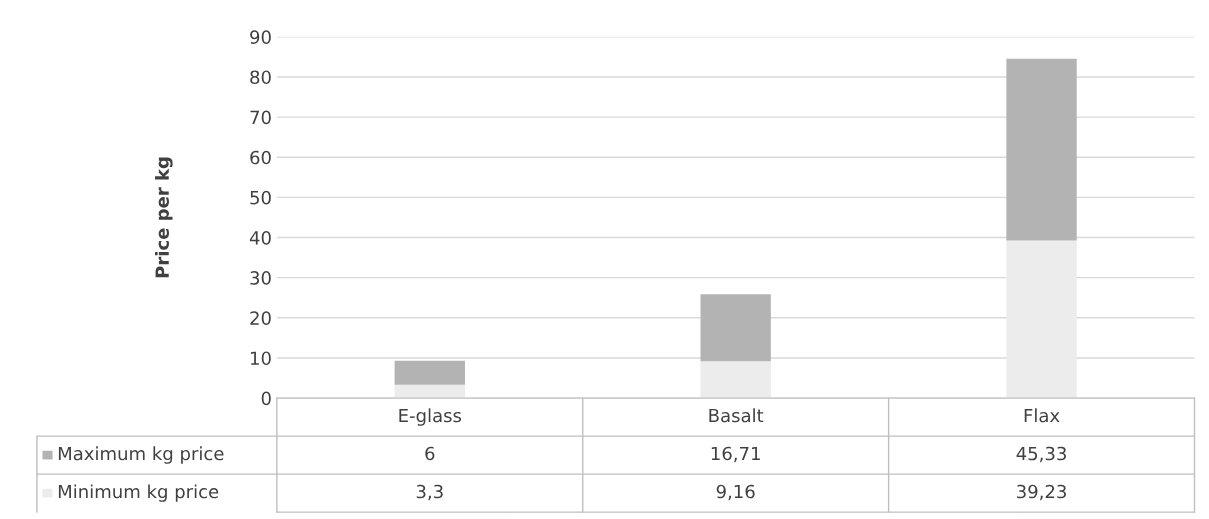 This screenshot has height=519, width=1209. Describe the element at coordinates (430, 417) in the screenshot. I see `x-tick-label: E-glass` at that location.